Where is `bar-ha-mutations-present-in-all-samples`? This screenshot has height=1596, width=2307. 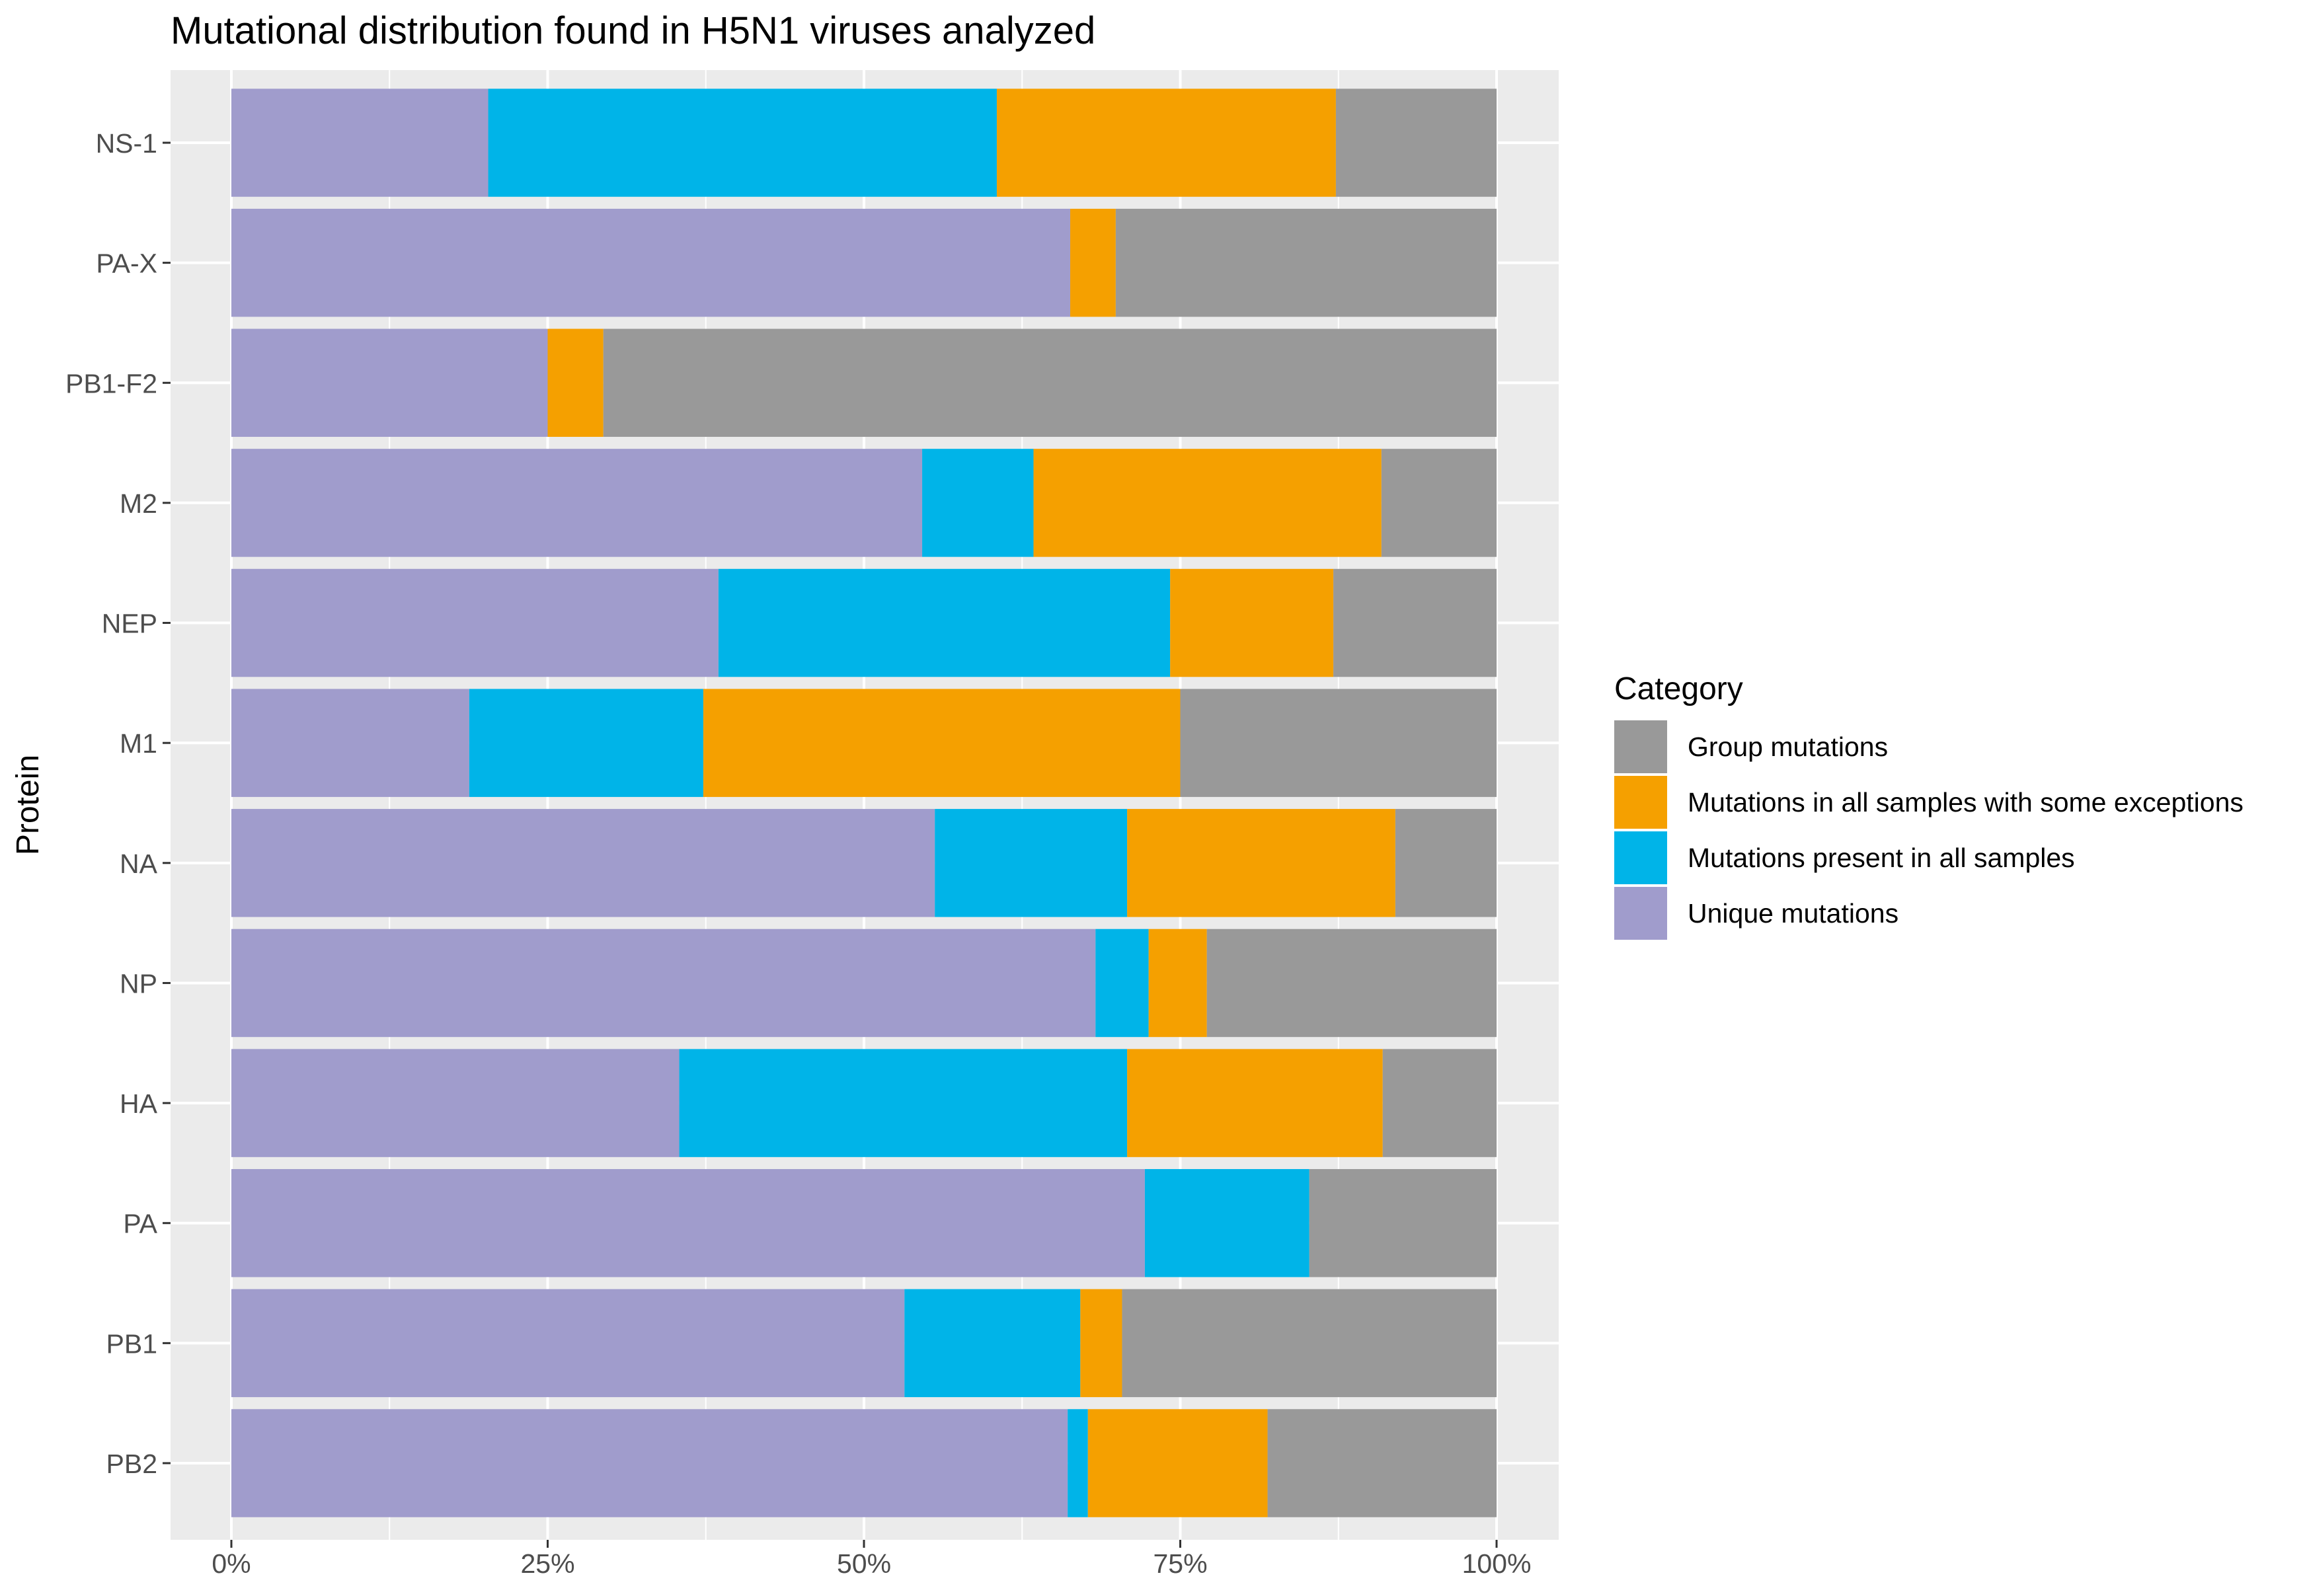 bar-ha-mutations-present-in-all-samples is located at coordinates (903, 1103).